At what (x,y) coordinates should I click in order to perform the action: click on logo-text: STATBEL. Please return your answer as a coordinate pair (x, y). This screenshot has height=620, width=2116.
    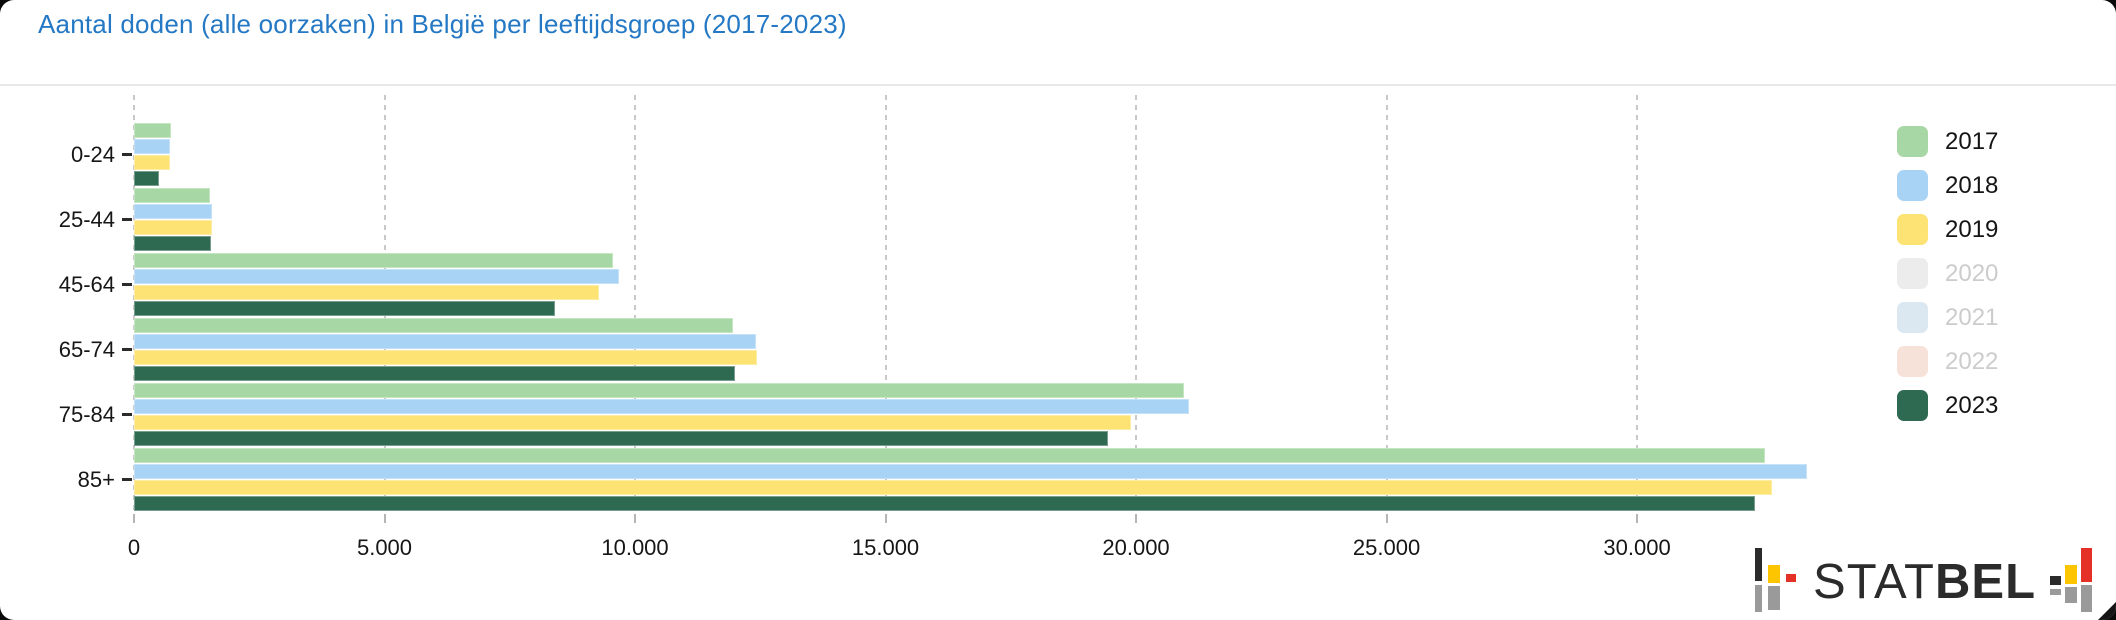
    Looking at the image, I should click on (1924, 582).